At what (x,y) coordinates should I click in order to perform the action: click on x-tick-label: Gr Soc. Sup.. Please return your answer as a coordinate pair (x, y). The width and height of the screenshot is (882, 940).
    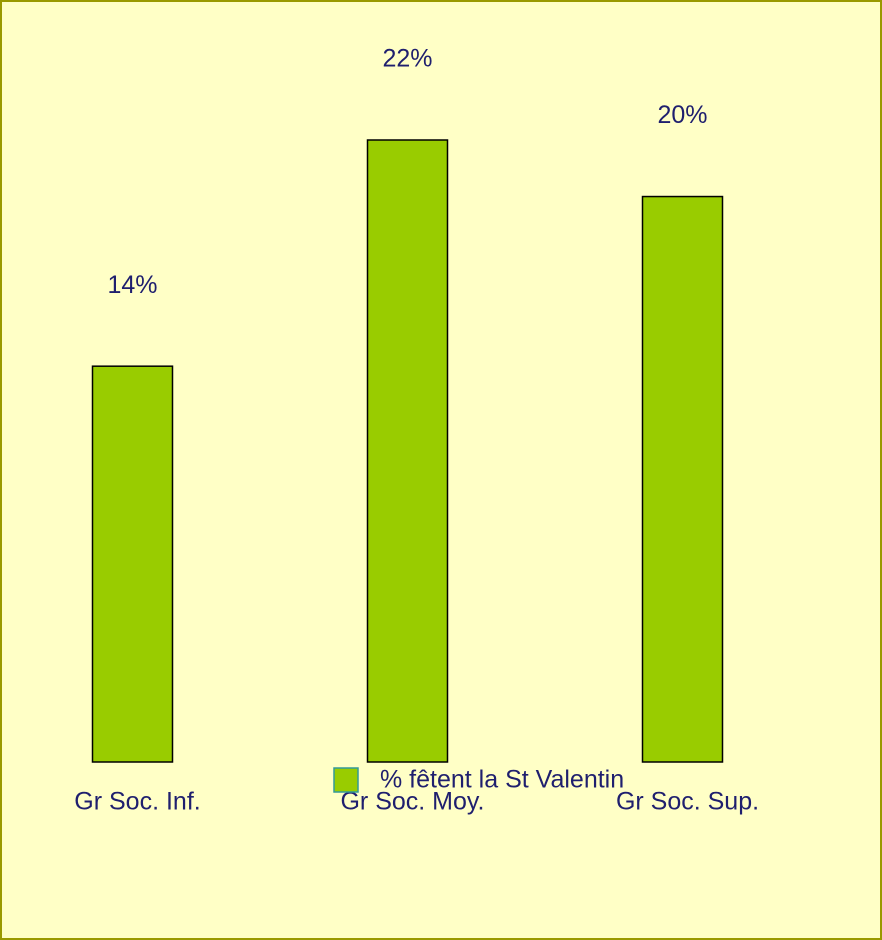
    Looking at the image, I should click on (687, 802).